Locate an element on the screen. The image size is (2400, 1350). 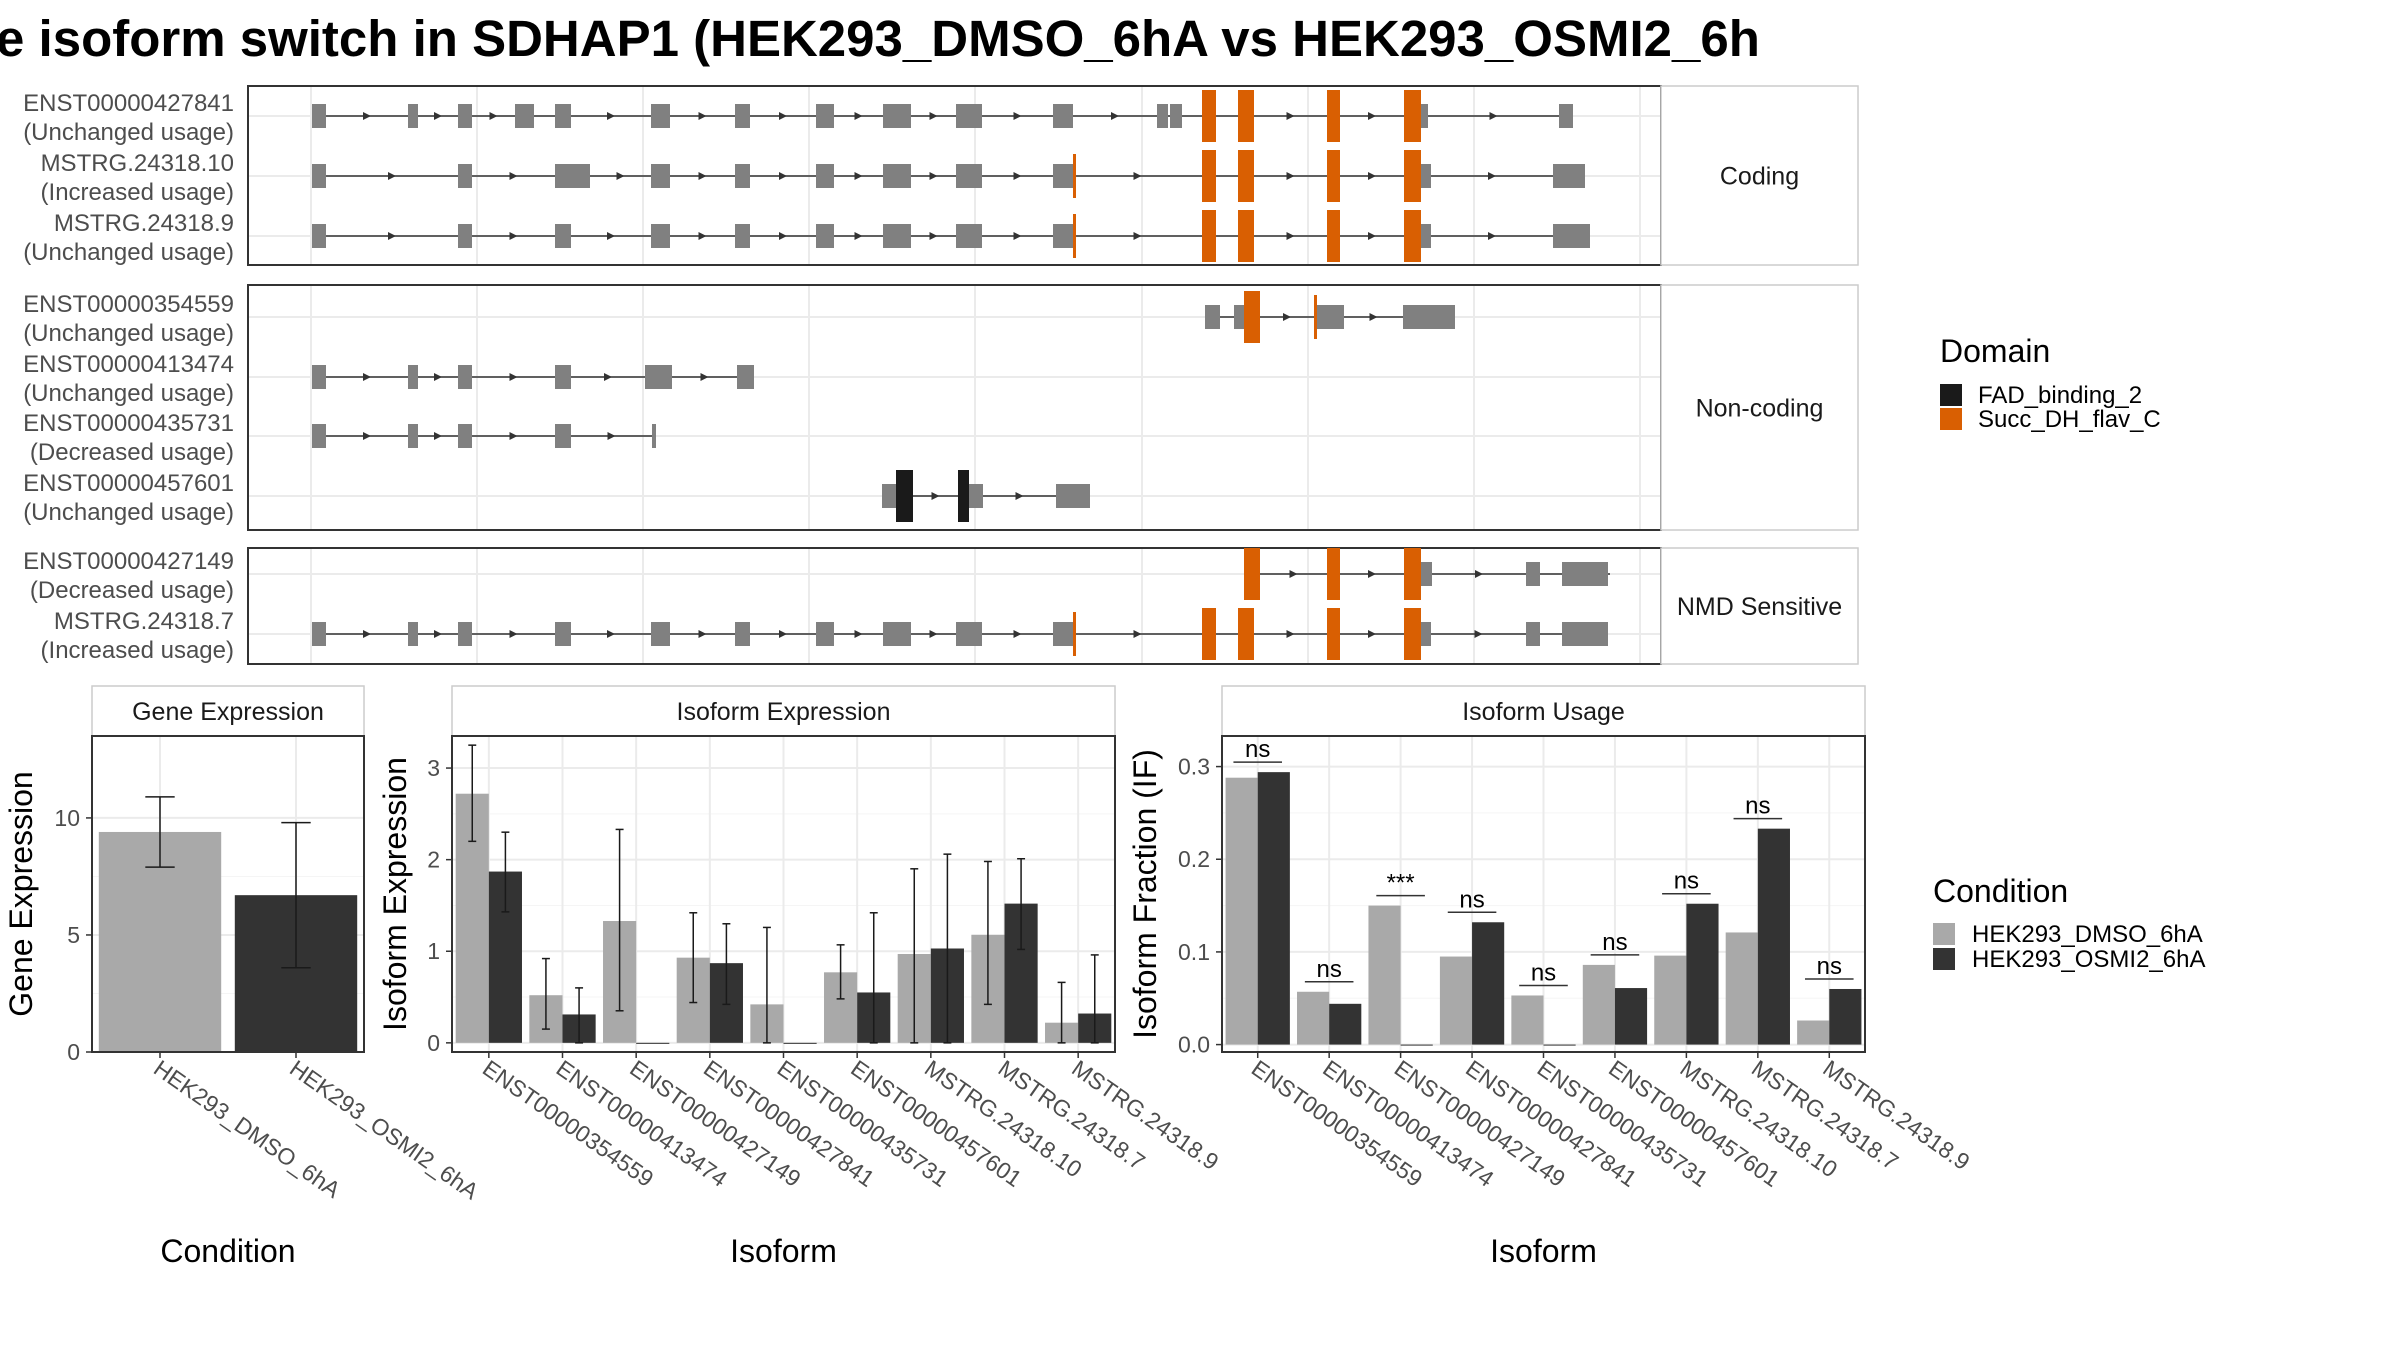
chart-title-strip is located at coordinates (228, 711).